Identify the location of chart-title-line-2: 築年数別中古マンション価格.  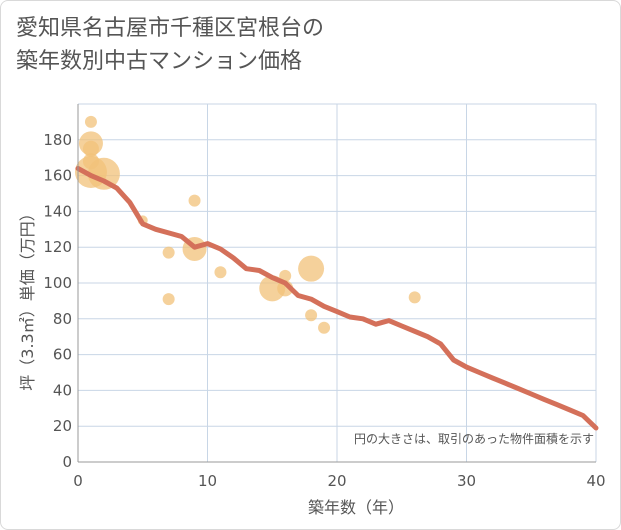
(159, 61).